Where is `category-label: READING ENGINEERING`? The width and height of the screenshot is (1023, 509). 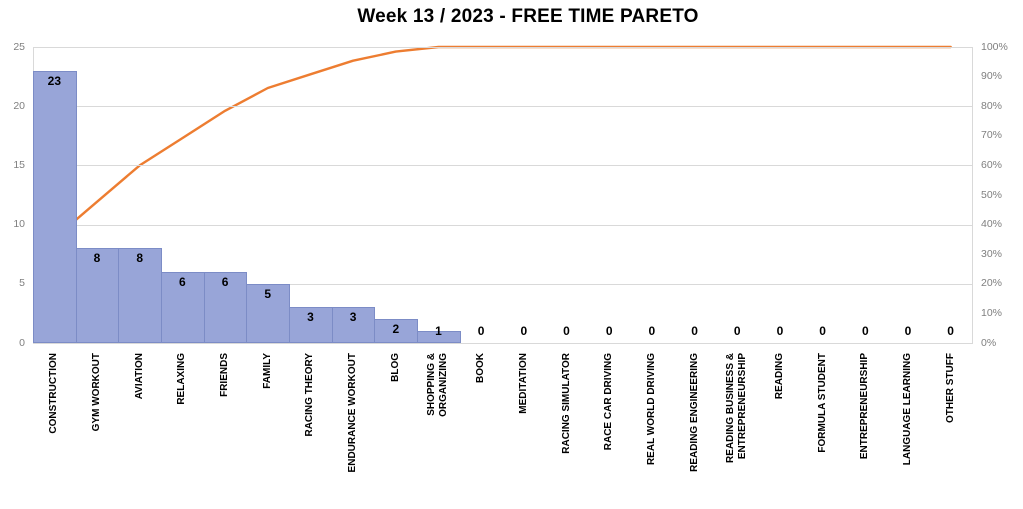
category-label: READING ENGINEERING is located at coordinates (694, 412).